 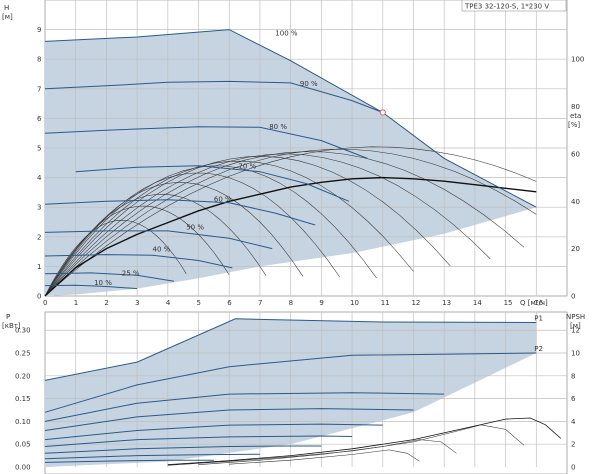 What do you see at coordinates (76, 303) in the screenshot?
I see `flow-tick-label: 1` at bounding box center [76, 303].